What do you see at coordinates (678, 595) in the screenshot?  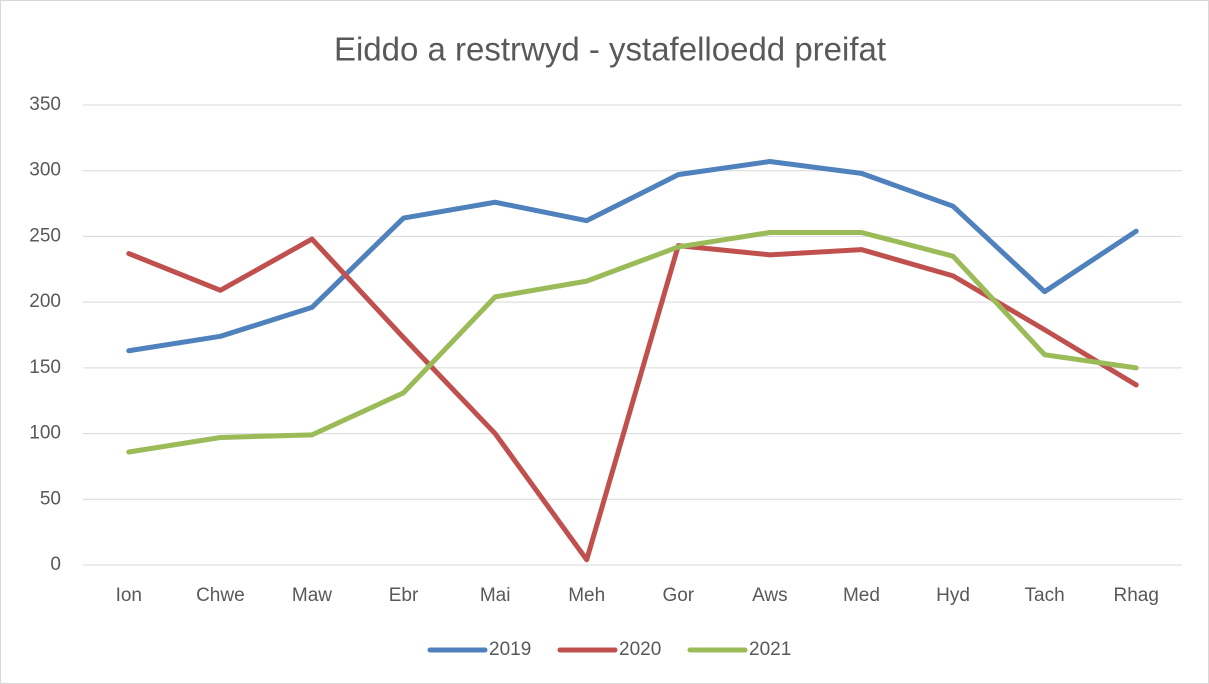 I see `x-tick-label: Gor` at bounding box center [678, 595].